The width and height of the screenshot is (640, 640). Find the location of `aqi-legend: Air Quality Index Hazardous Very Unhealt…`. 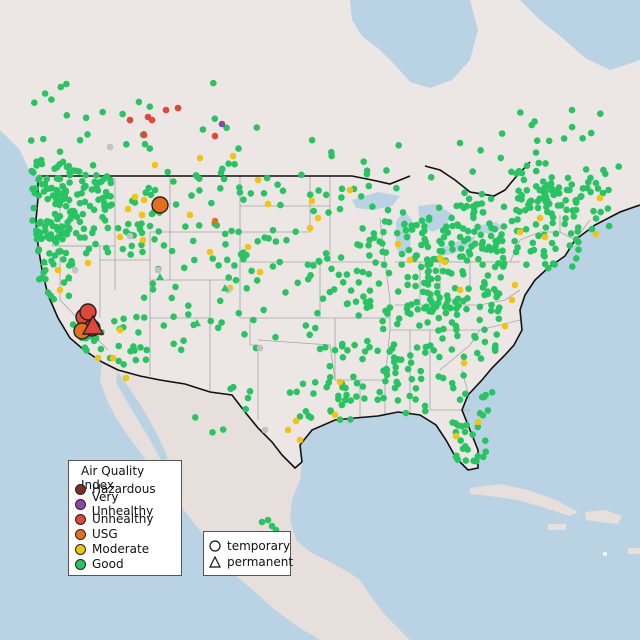

aqi-legend: Air Quality Index Hazardous Very Unhealt… is located at coordinates (125, 518).